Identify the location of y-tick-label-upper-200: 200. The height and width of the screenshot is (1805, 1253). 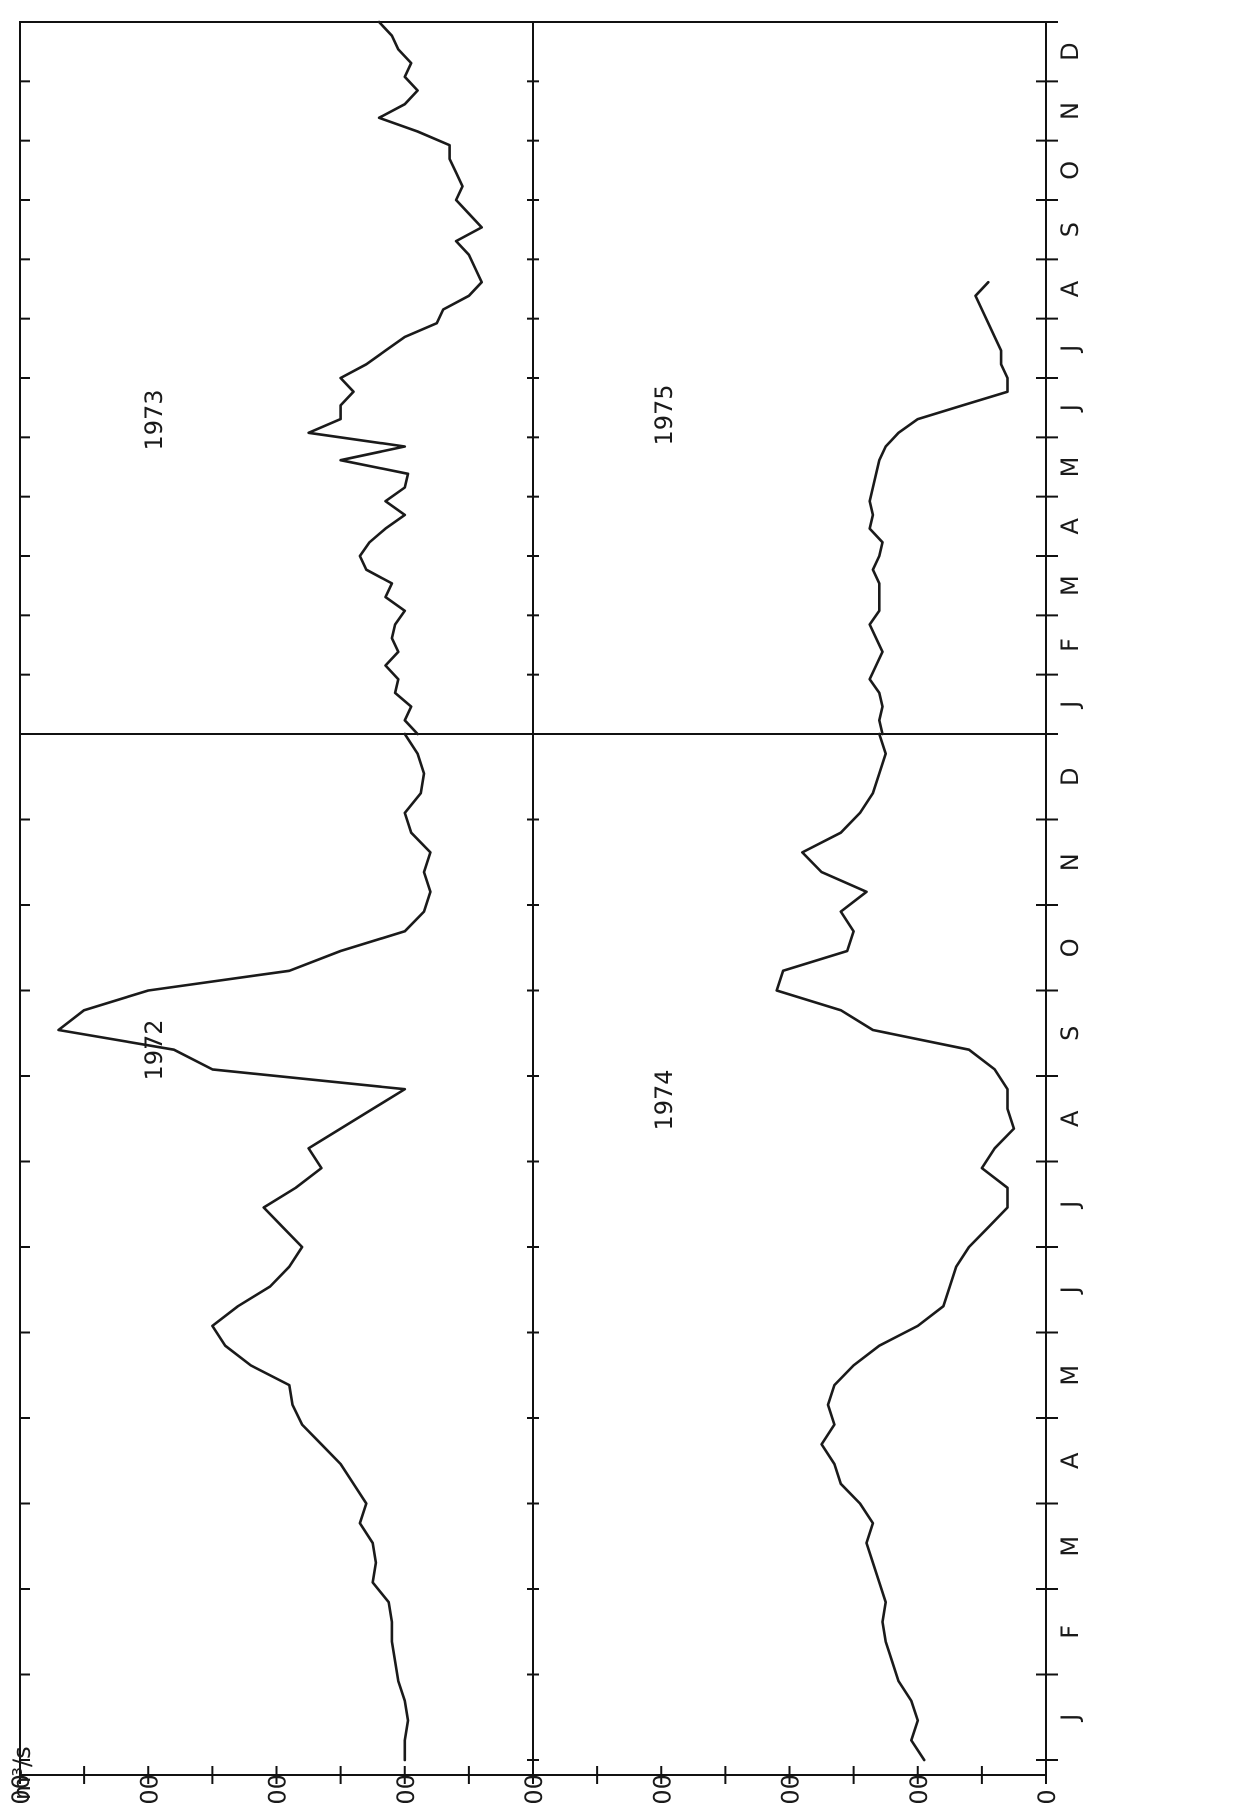
(406, 1789).